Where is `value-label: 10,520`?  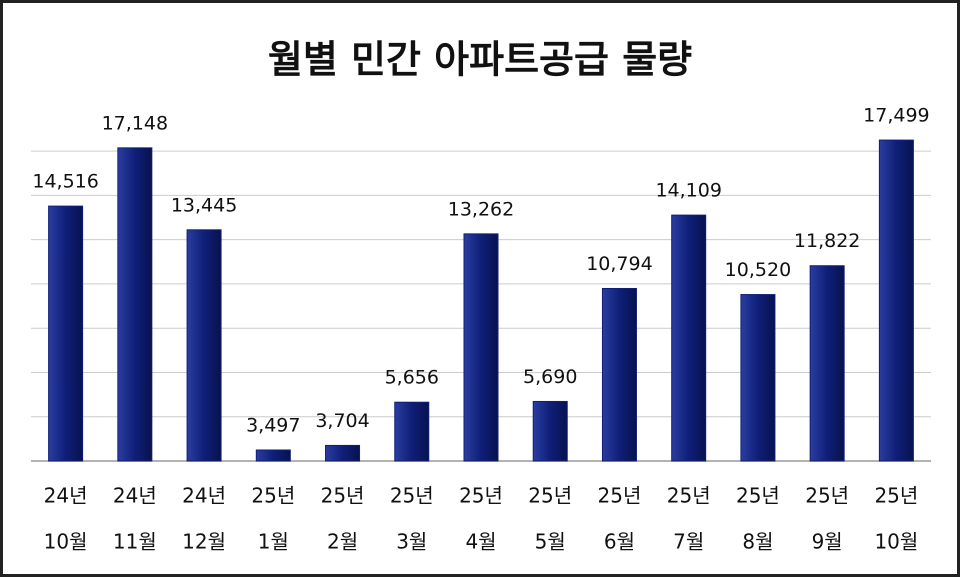 value-label: 10,520 is located at coordinates (758, 270).